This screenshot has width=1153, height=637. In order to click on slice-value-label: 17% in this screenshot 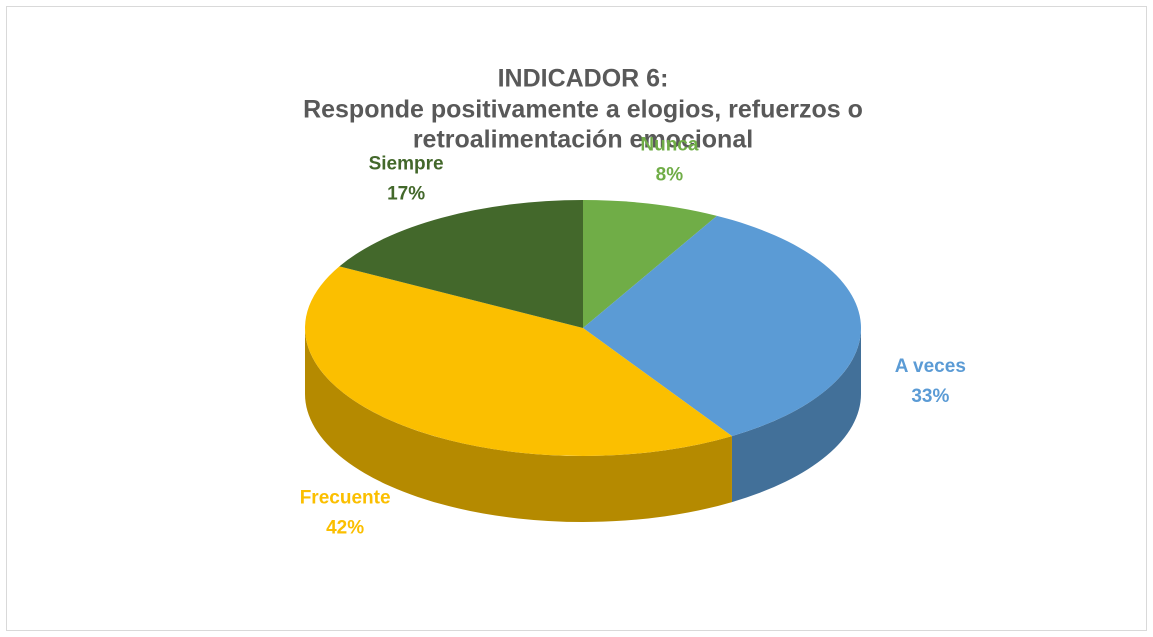, I will do `click(406, 193)`.